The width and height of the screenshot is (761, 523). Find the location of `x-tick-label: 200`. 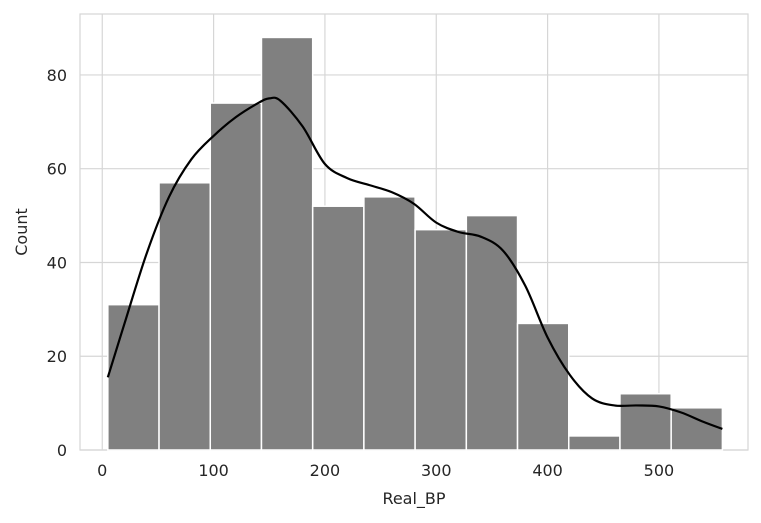

x-tick-label: 200 is located at coordinates (325, 470).